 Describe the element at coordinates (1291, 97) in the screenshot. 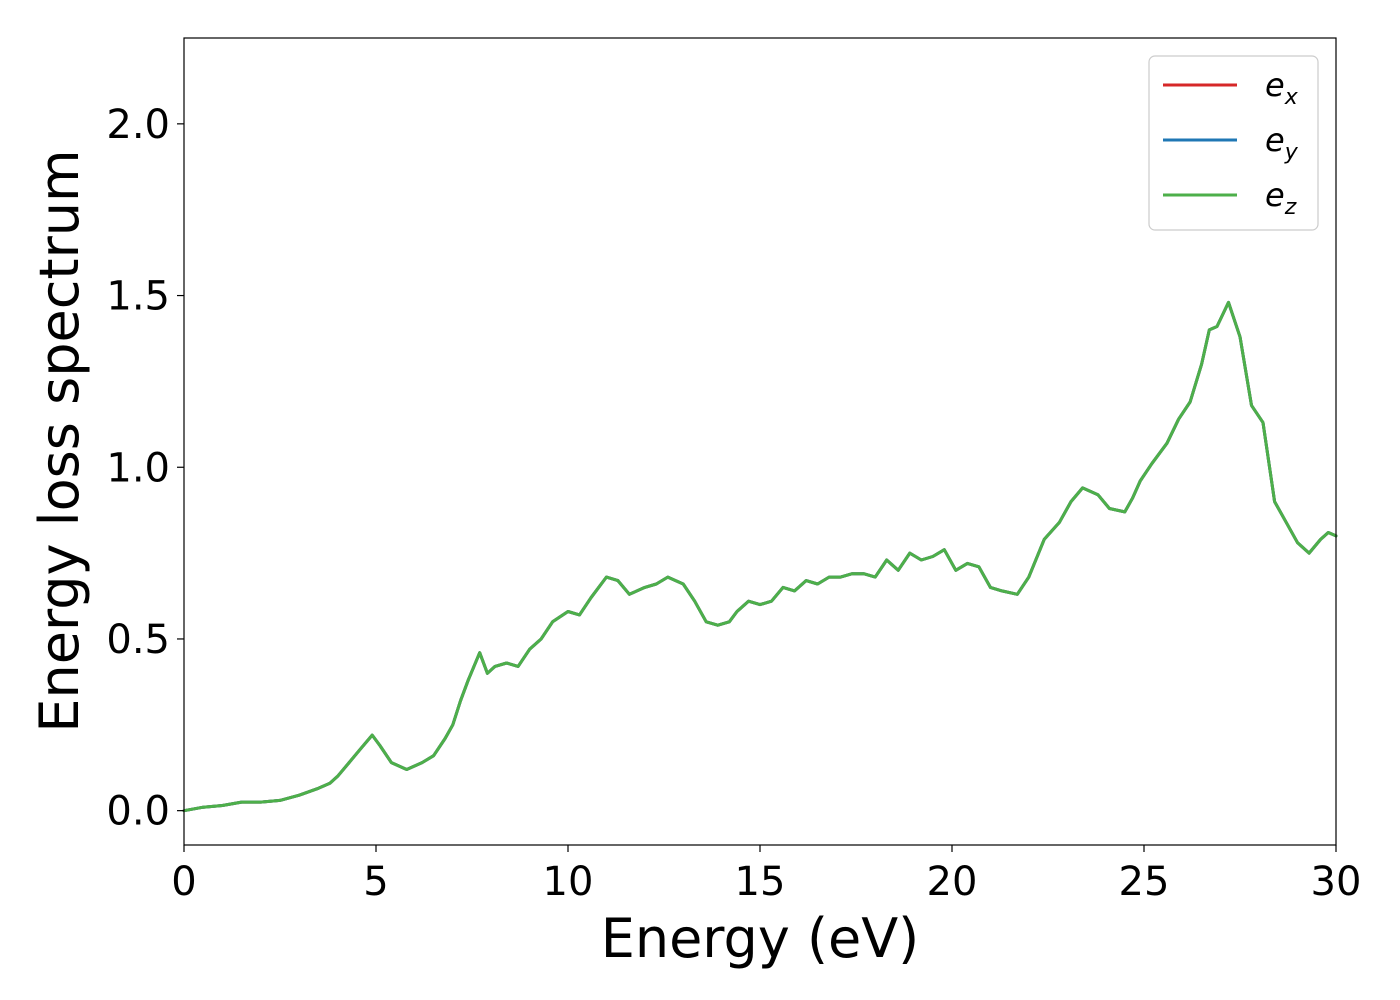

I see `legend-label-subscript: x` at that location.